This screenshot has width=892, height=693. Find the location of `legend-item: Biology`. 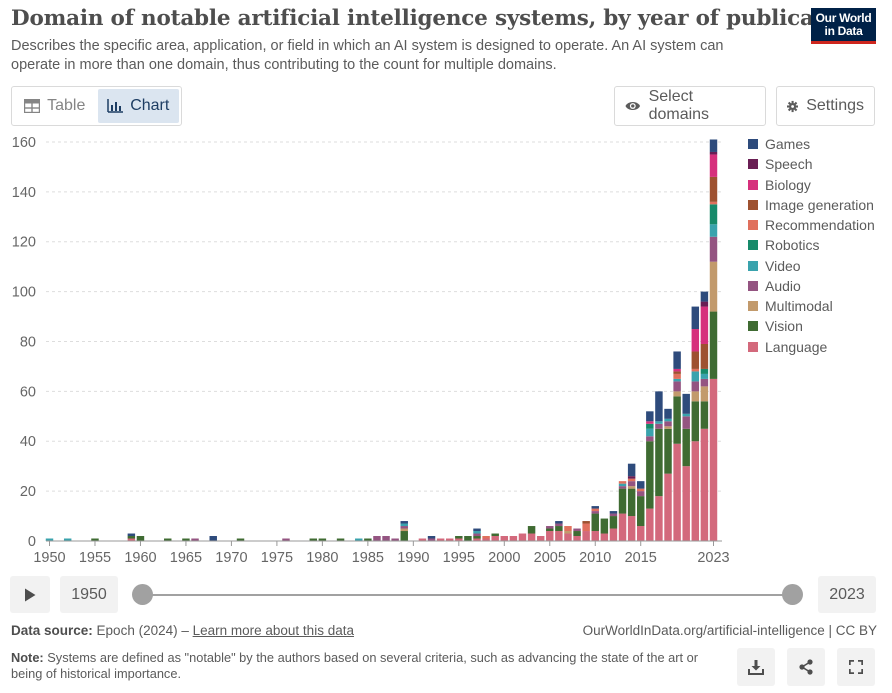

legend-item: Biology is located at coordinates (811, 185).